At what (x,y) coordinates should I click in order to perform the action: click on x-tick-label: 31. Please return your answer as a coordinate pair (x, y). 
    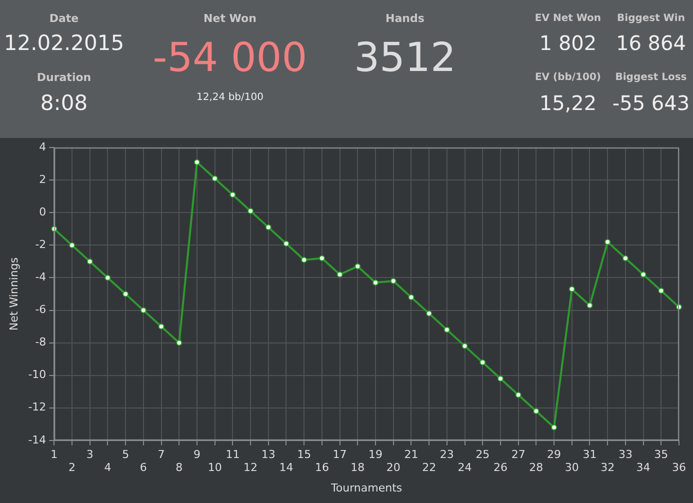
    Looking at the image, I should click on (589, 454).